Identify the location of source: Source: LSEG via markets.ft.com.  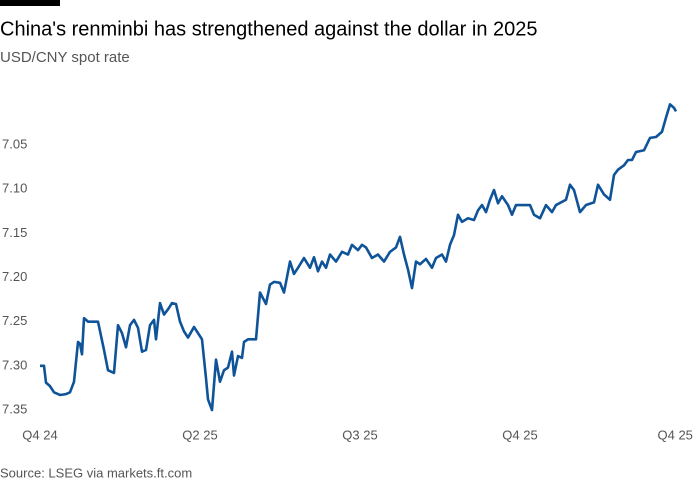
(96, 472).